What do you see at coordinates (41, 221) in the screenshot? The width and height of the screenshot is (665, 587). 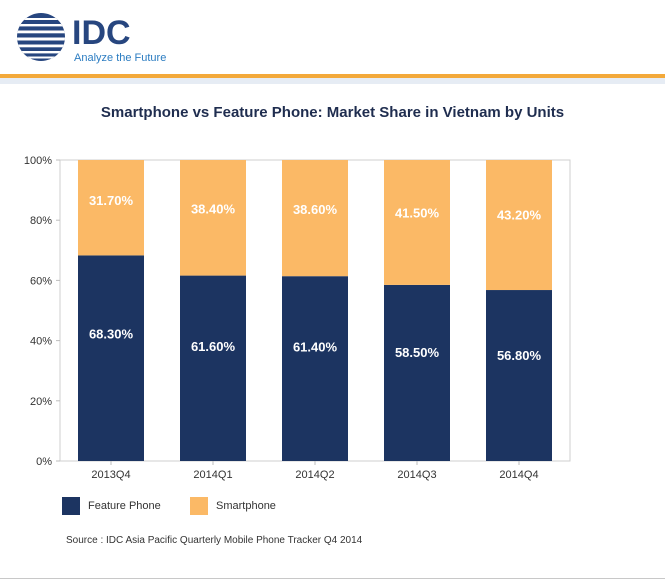 I see `y-tick-label: 80%` at bounding box center [41, 221].